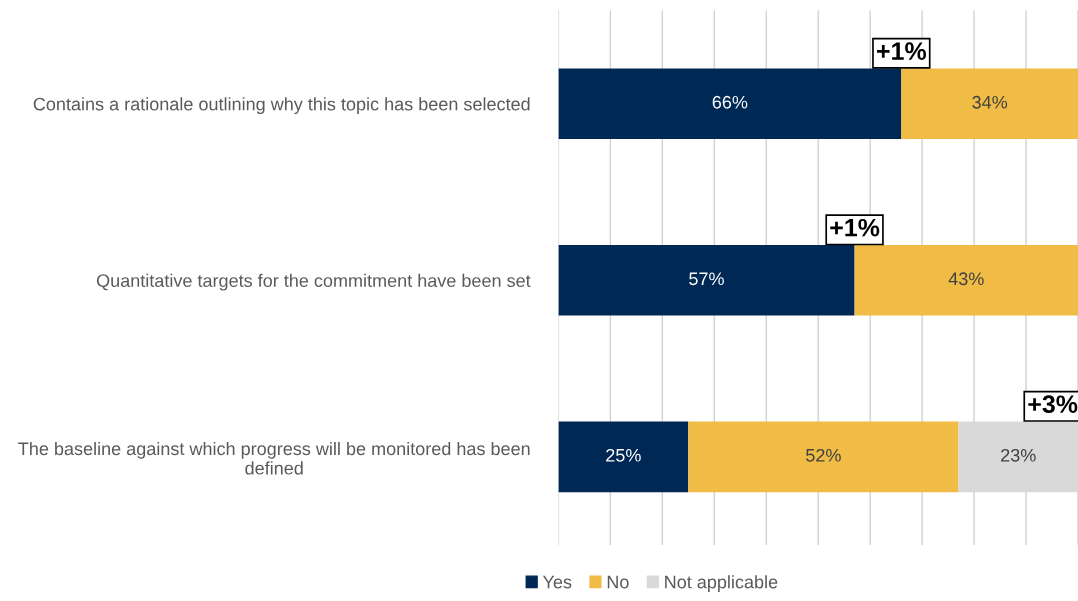 This screenshot has width=1078, height=601. Describe the element at coordinates (557, 582) in the screenshot. I see `legend-label: Yes` at that location.